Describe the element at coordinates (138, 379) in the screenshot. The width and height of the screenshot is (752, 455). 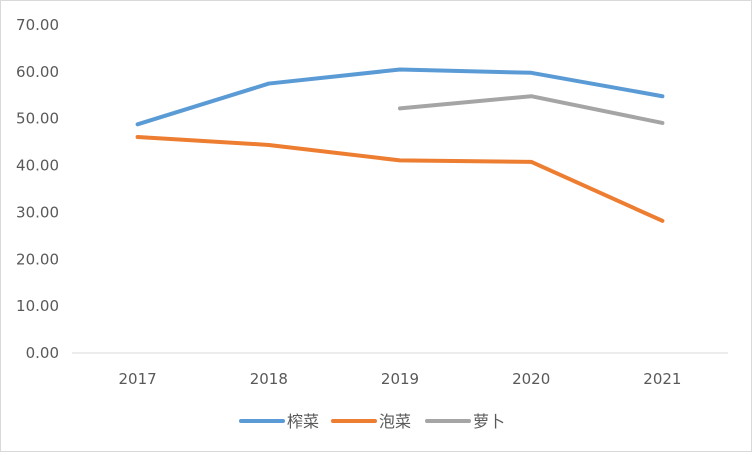
I see `x-tick-label: 2017` at that location.